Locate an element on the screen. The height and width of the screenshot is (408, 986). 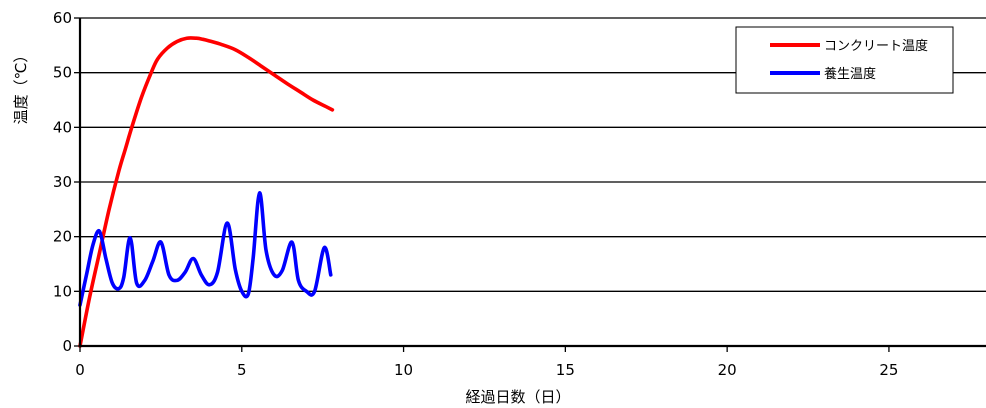
x-tick-label: 15 is located at coordinates (565, 370).